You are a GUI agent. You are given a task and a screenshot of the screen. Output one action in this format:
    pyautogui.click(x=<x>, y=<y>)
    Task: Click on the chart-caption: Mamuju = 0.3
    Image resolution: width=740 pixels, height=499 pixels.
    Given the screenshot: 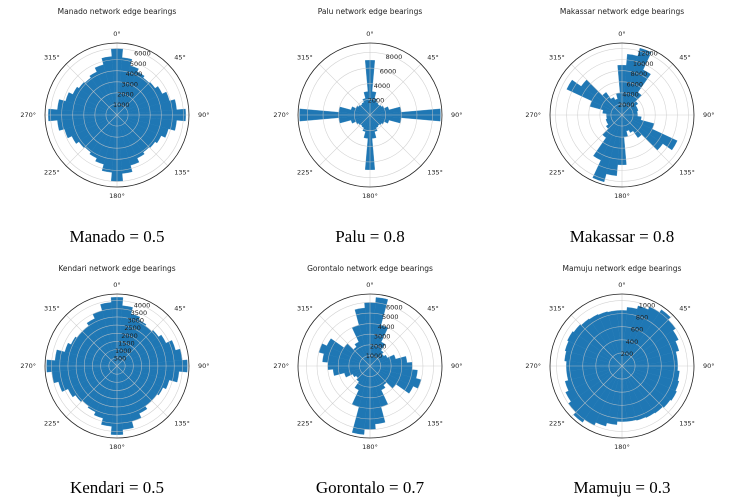 What is the action you would take?
    pyautogui.click(x=622, y=487)
    